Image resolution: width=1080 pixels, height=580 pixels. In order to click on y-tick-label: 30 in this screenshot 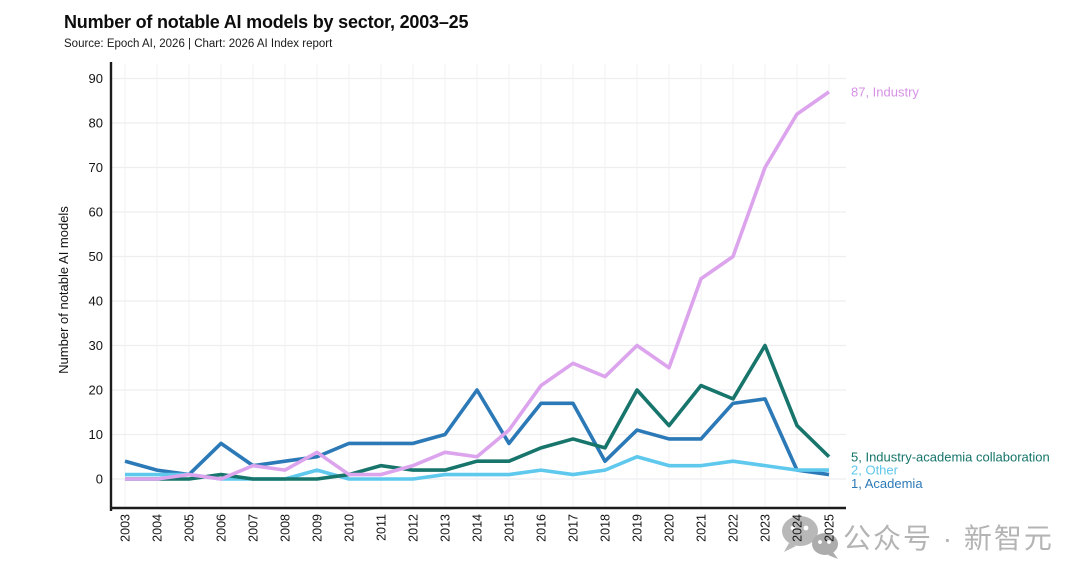, I will do `click(96, 345)`.